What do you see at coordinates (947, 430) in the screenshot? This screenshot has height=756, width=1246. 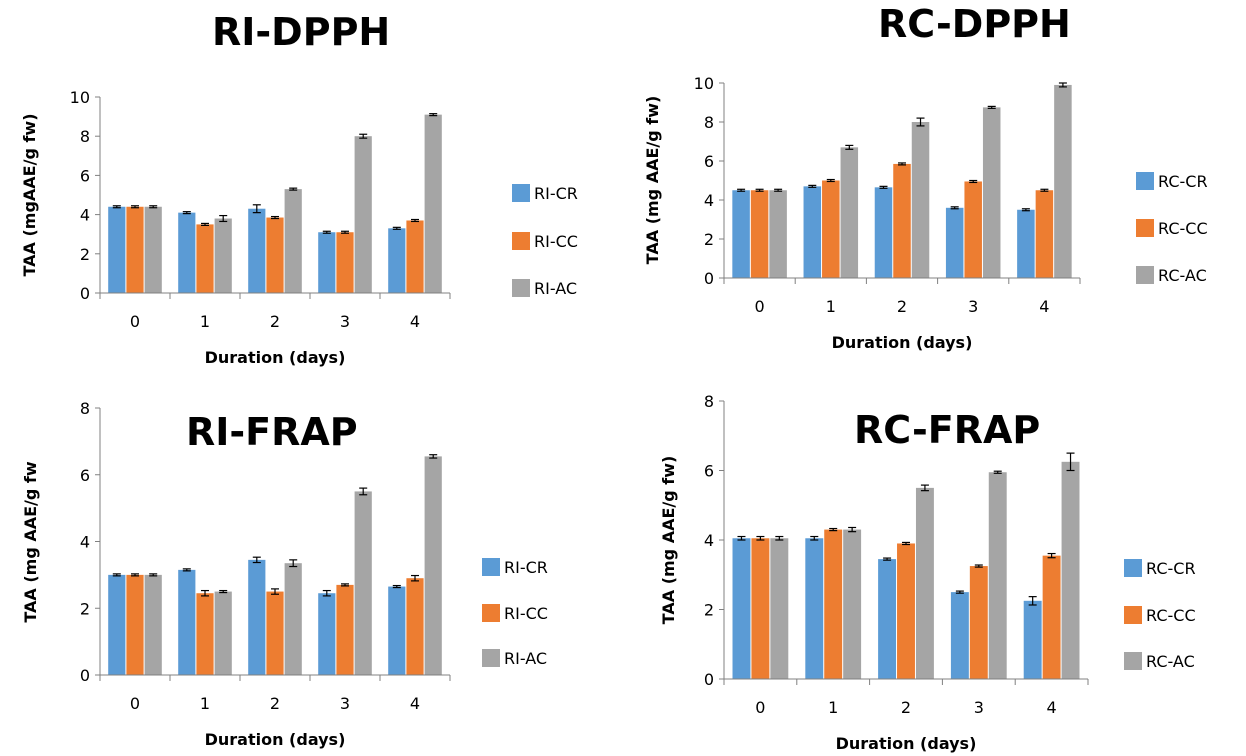 I see `chart-title: RC-FRAP` at bounding box center [947, 430].